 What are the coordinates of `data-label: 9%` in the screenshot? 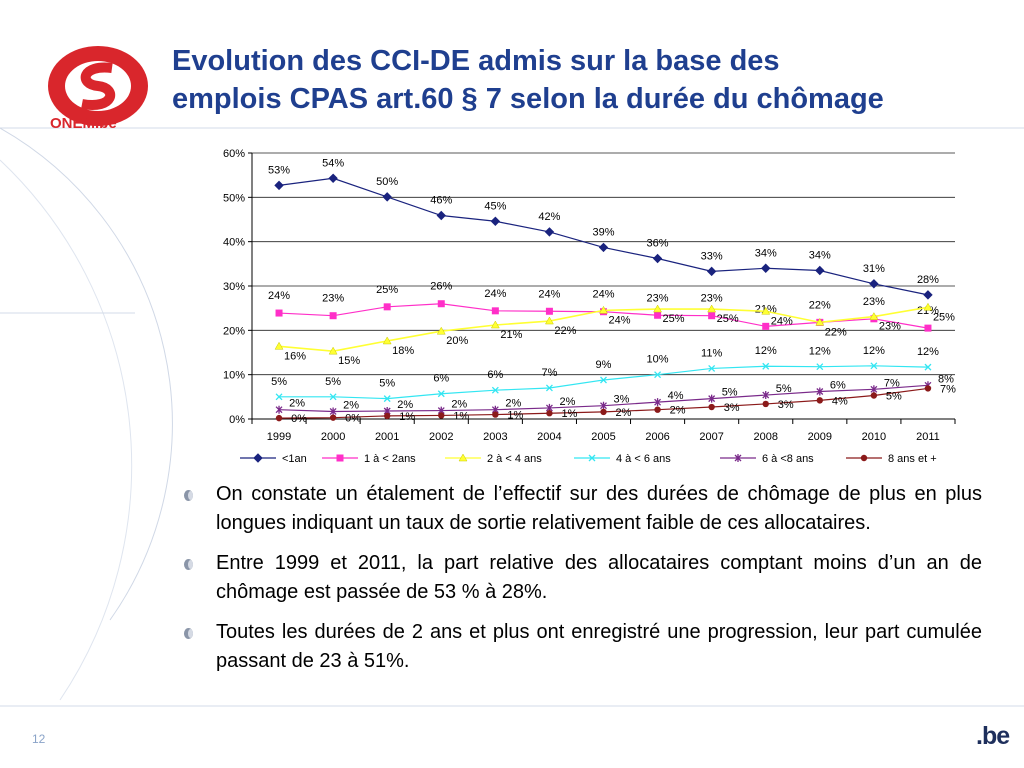 It's located at (604, 365).